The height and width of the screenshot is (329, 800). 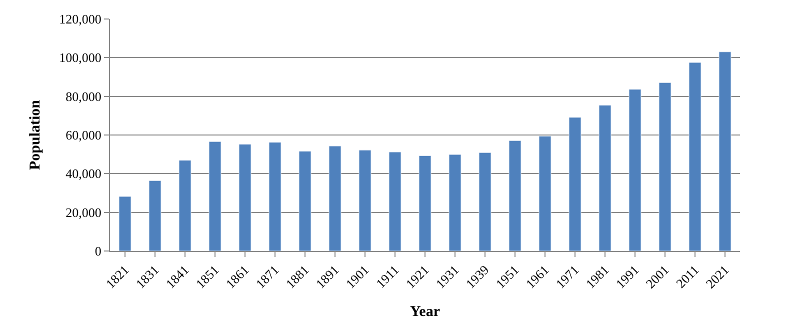 I want to click on x-tick-label: 1961, so click(x=537, y=277).